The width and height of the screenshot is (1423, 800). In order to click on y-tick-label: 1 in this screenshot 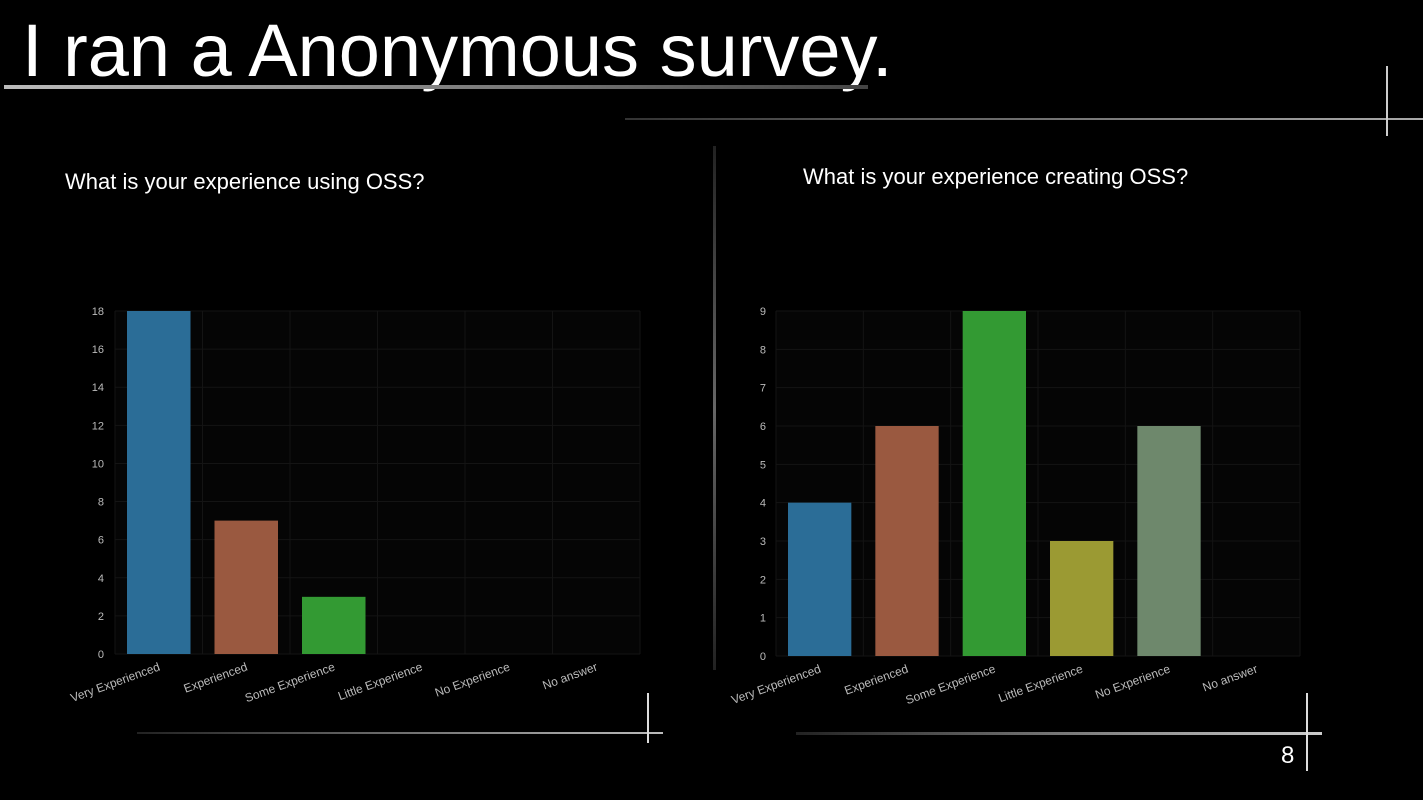, I will do `click(763, 619)`.